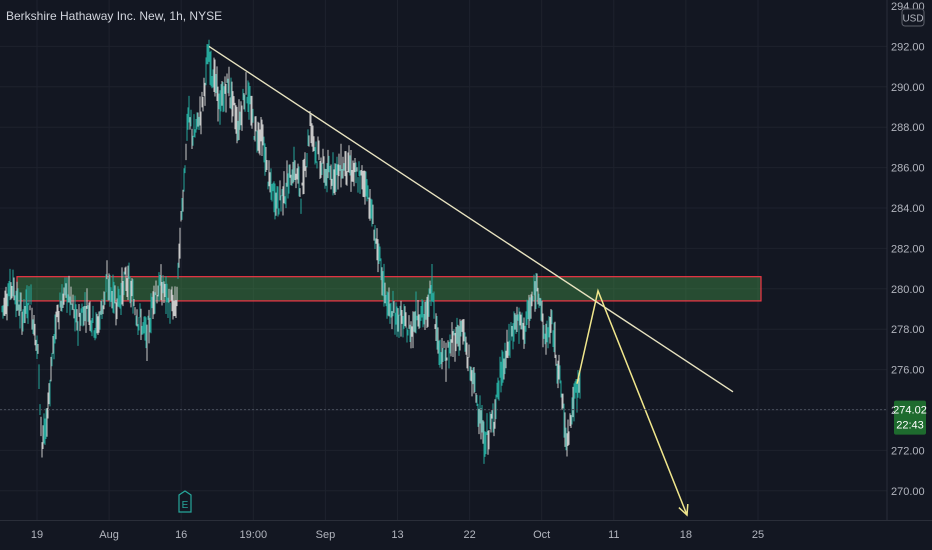  I want to click on x-tick-label: 19:00, so click(254, 535).